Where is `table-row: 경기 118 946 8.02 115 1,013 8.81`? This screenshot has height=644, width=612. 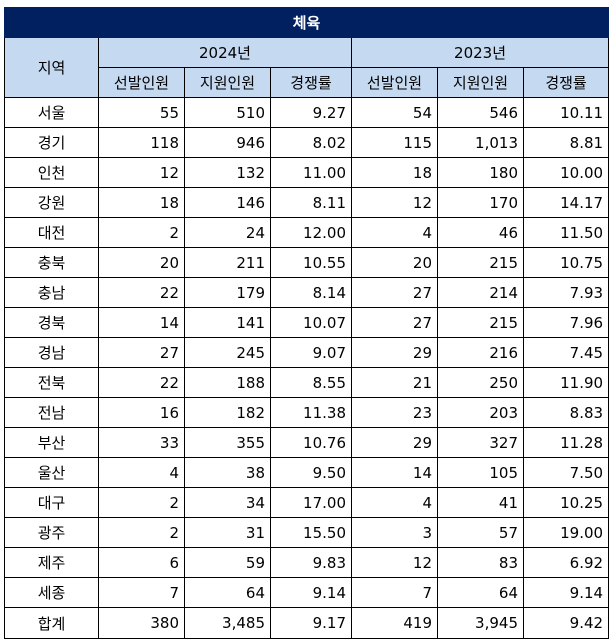 table-row: 경기 118 946 8.02 115 1,013 8.81 is located at coordinates (307, 142).